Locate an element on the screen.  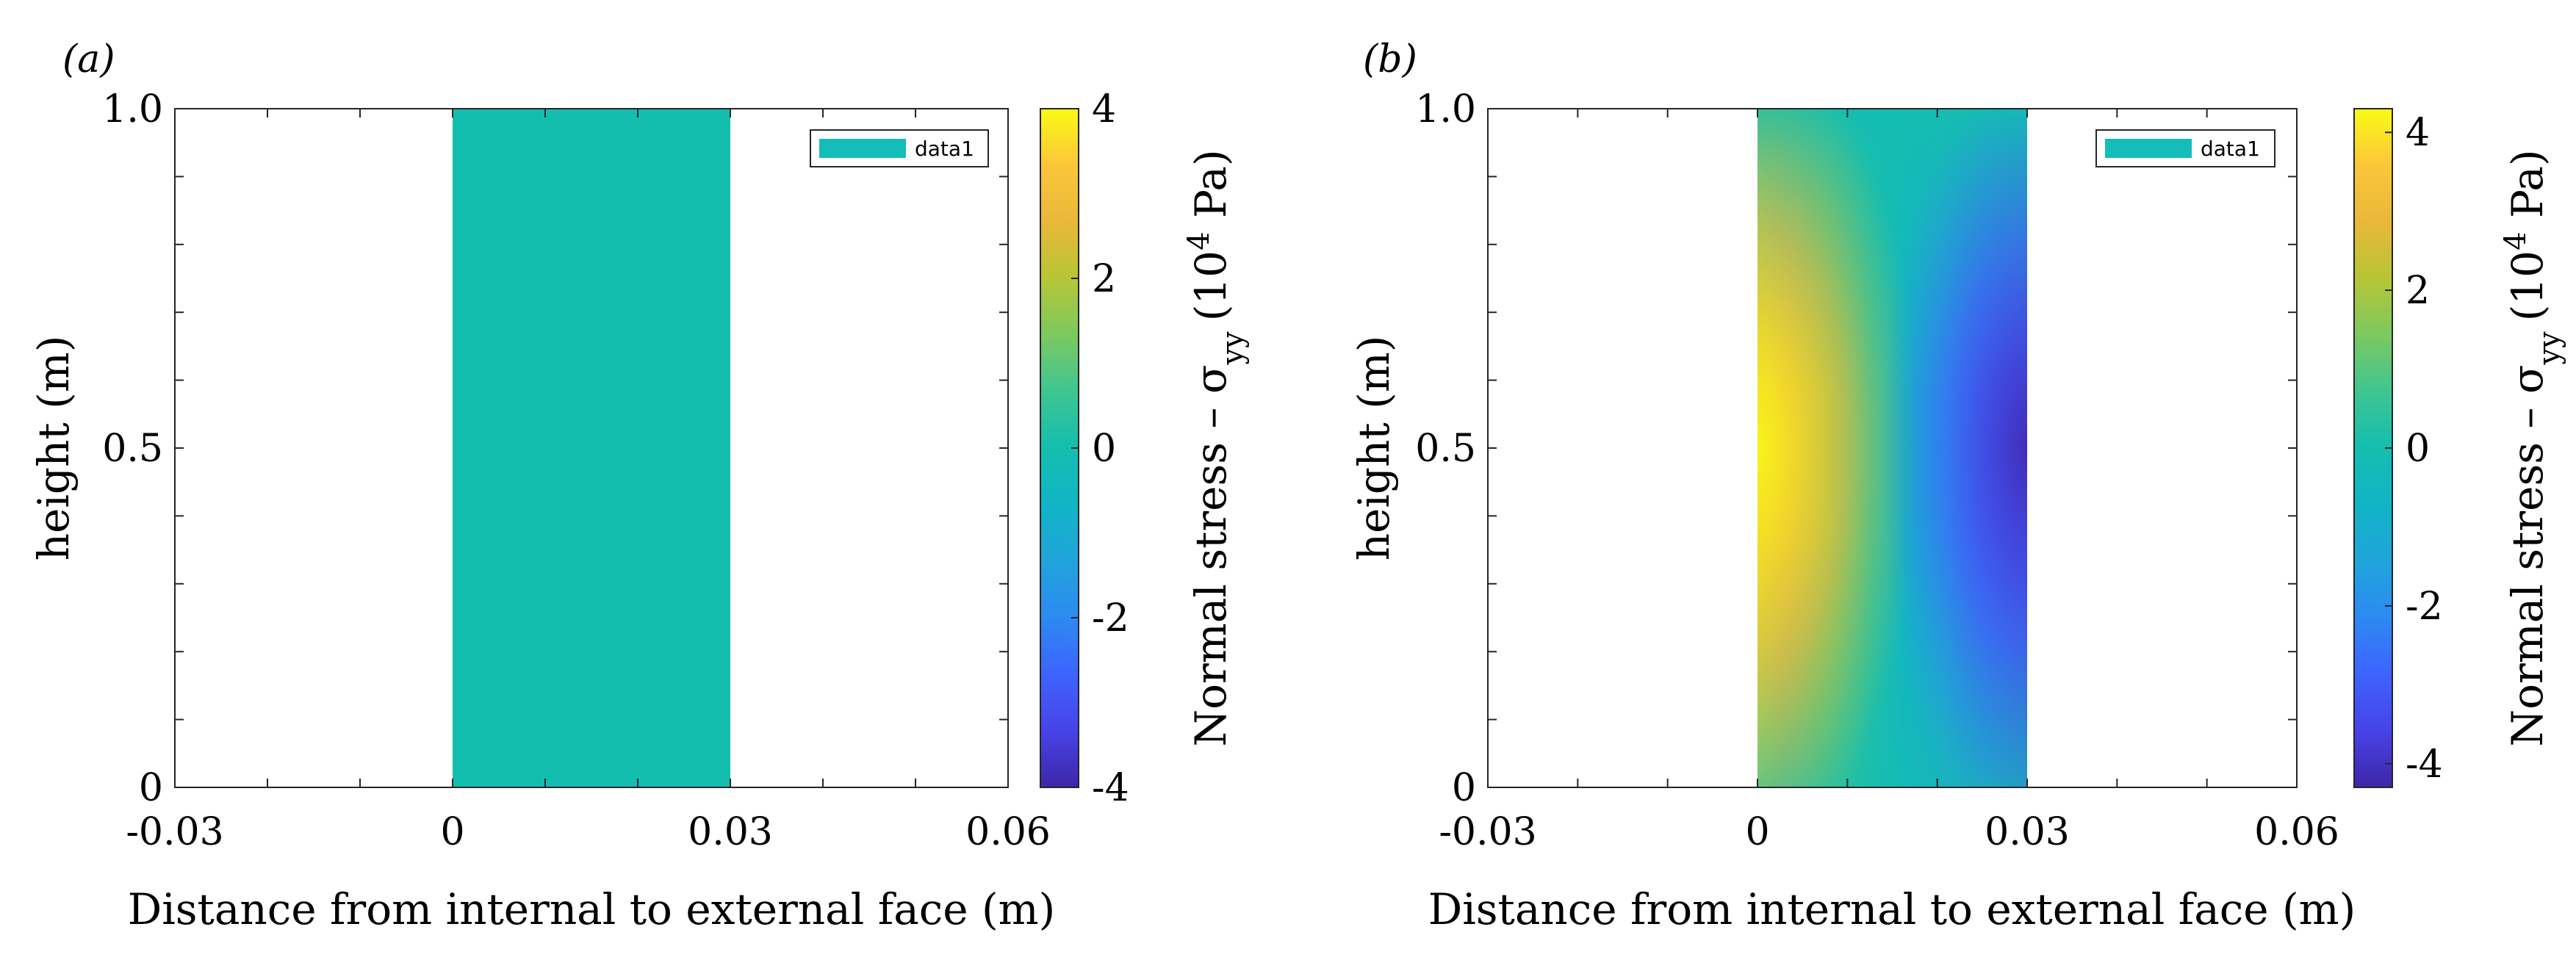
panel-label: (b) is located at coordinates (1390, 60).